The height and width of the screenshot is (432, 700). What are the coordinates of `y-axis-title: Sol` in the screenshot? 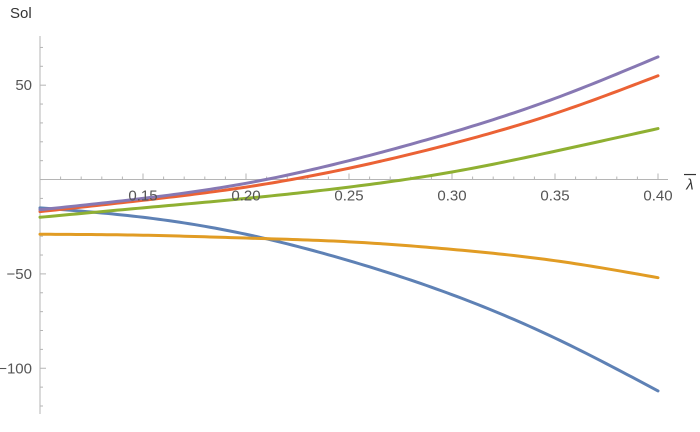 It's located at (21, 13).